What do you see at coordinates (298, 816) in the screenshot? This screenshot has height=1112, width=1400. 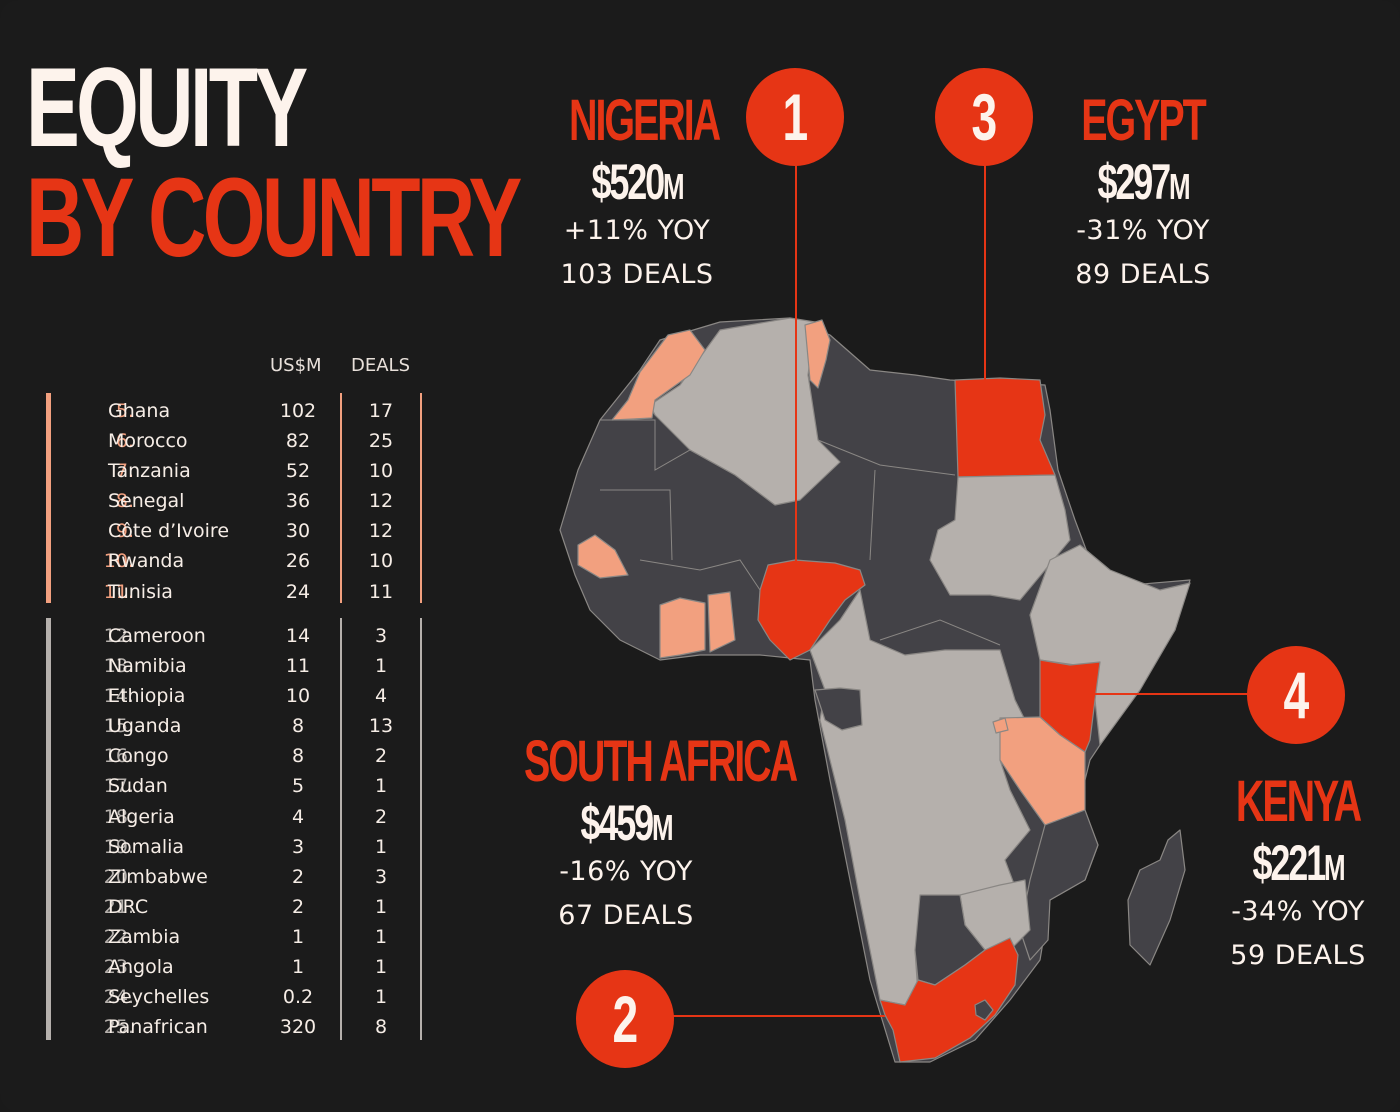 I see `usd-value: 4` at bounding box center [298, 816].